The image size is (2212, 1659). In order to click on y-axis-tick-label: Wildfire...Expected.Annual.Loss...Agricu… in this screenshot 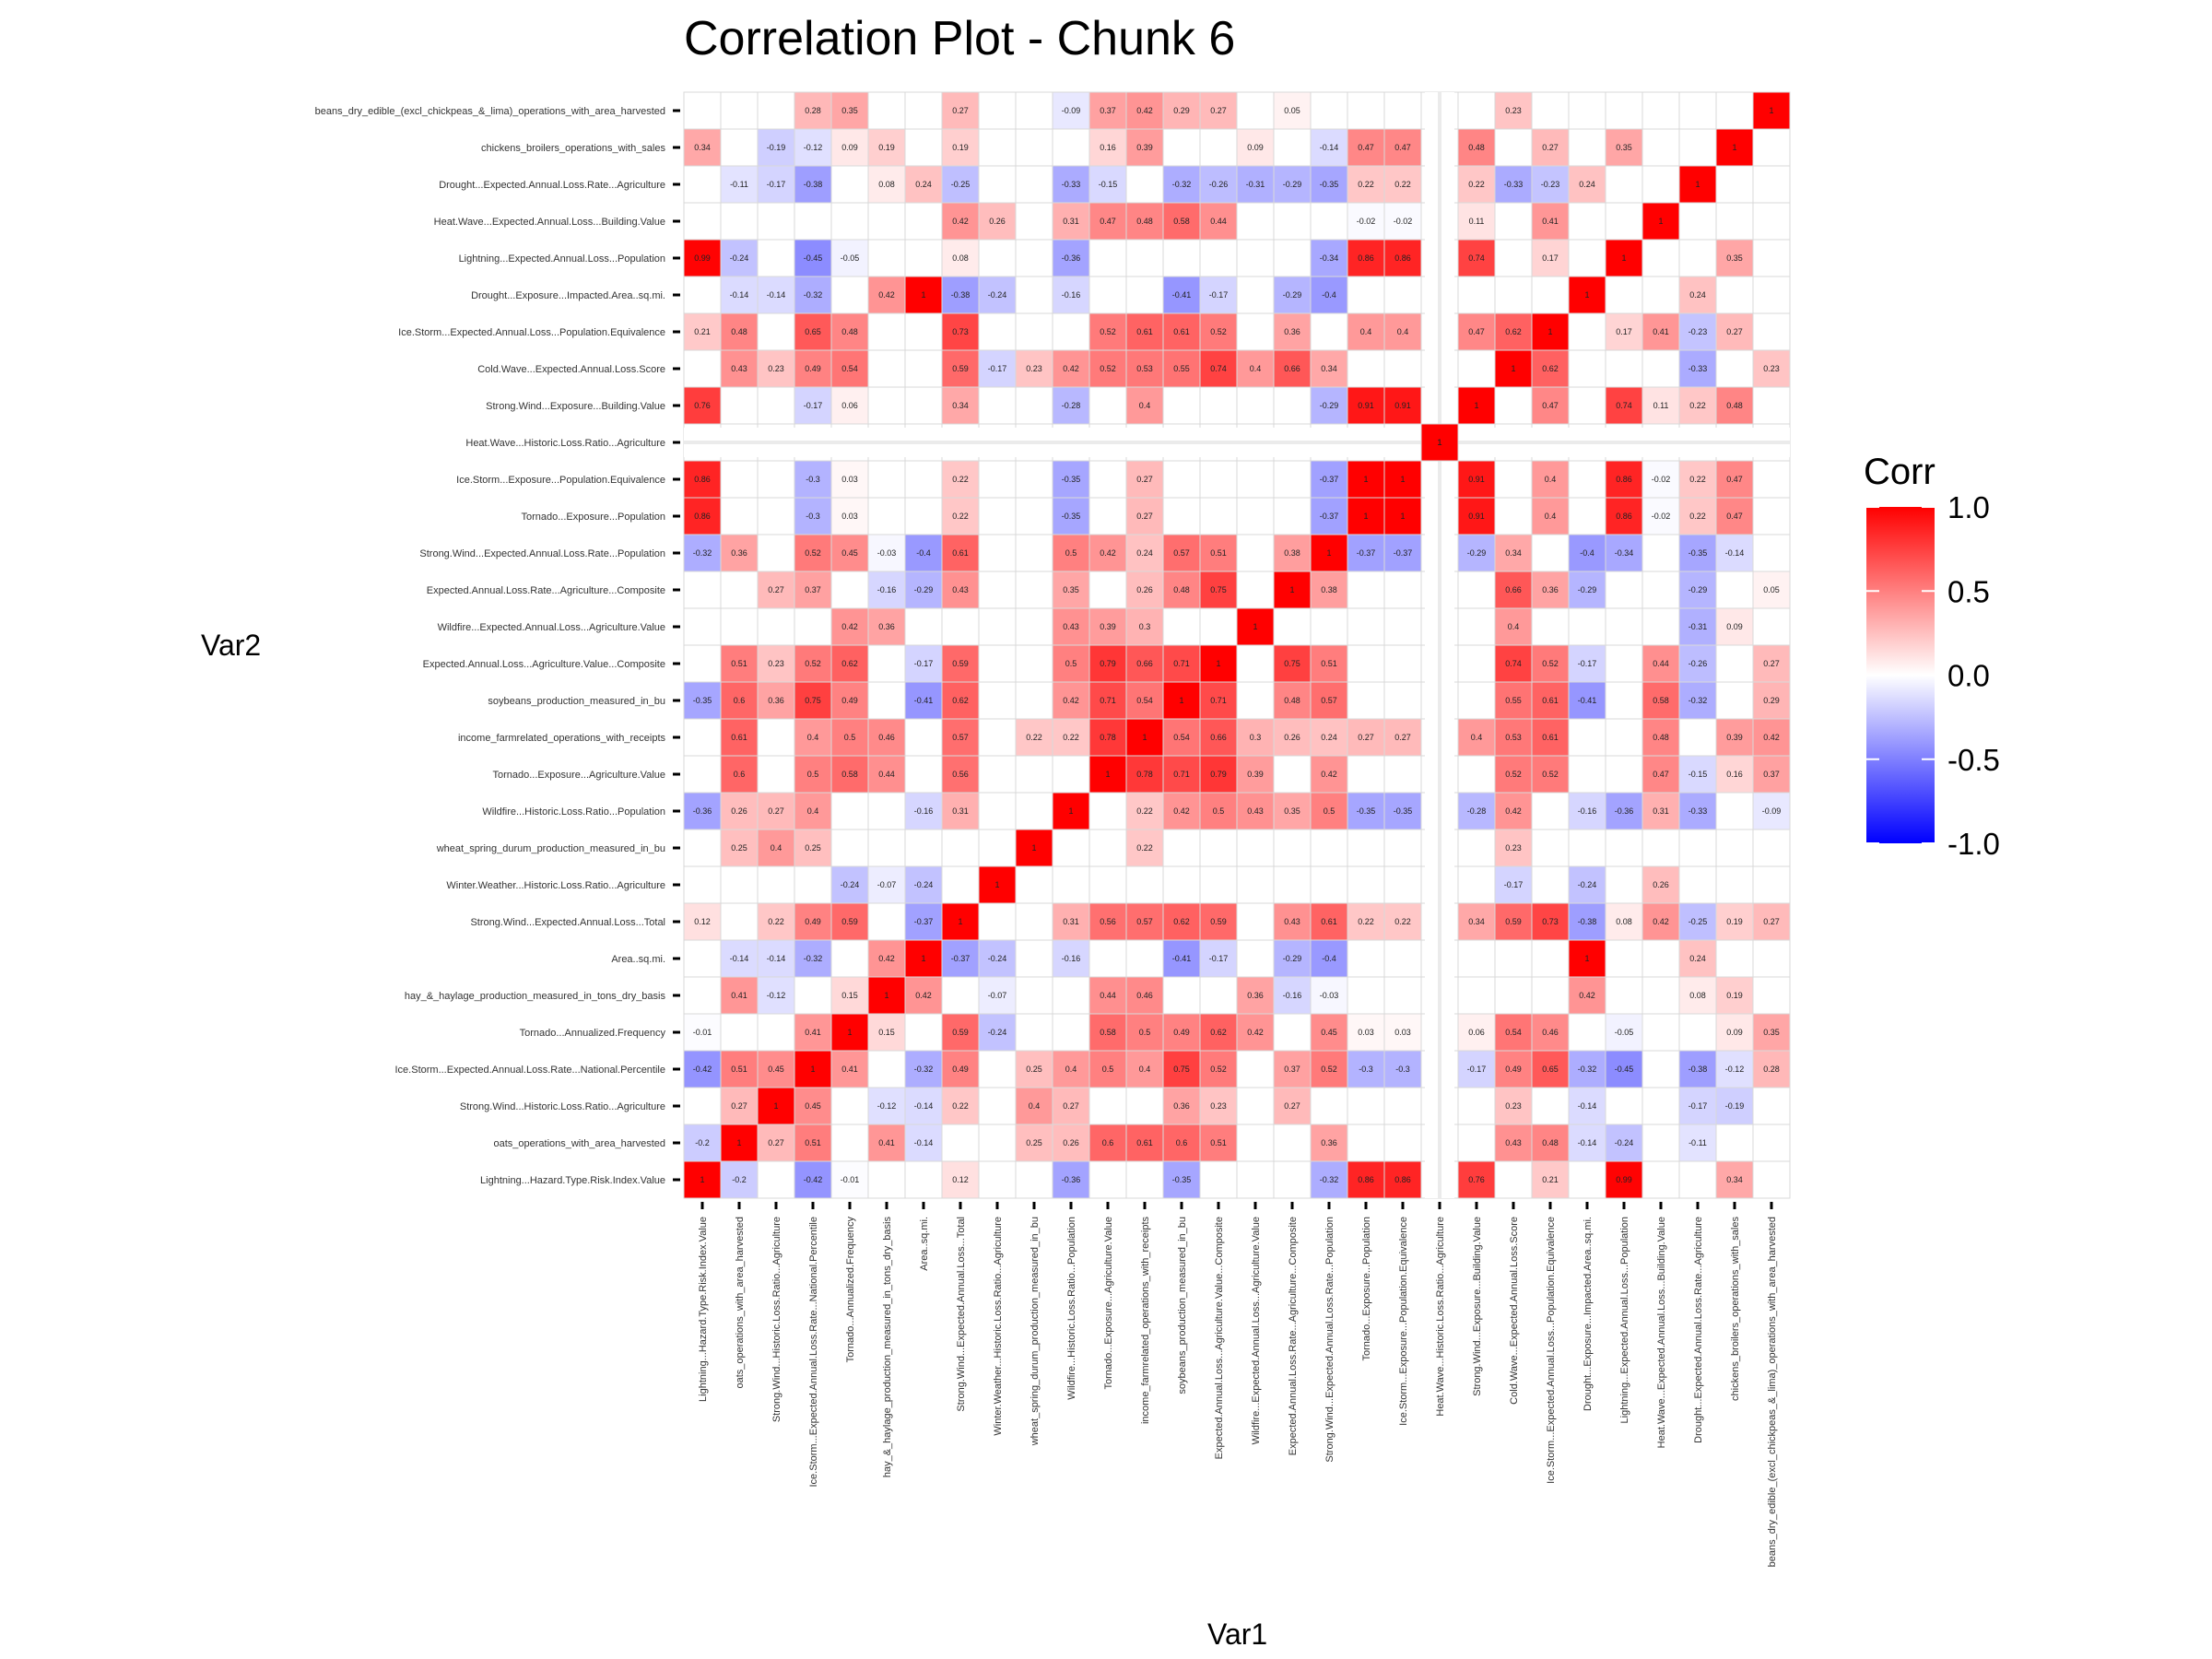, I will do `click(551, 627)`.